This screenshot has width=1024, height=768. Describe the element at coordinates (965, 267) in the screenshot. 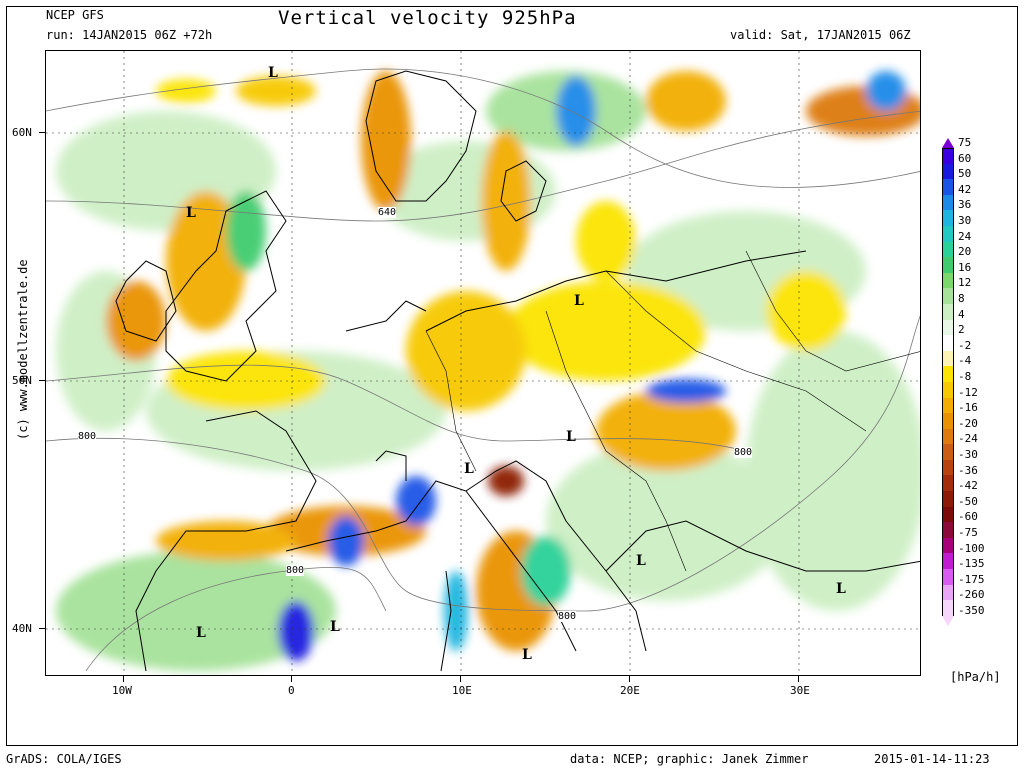

I see `color-scale-label: 16` at that location.